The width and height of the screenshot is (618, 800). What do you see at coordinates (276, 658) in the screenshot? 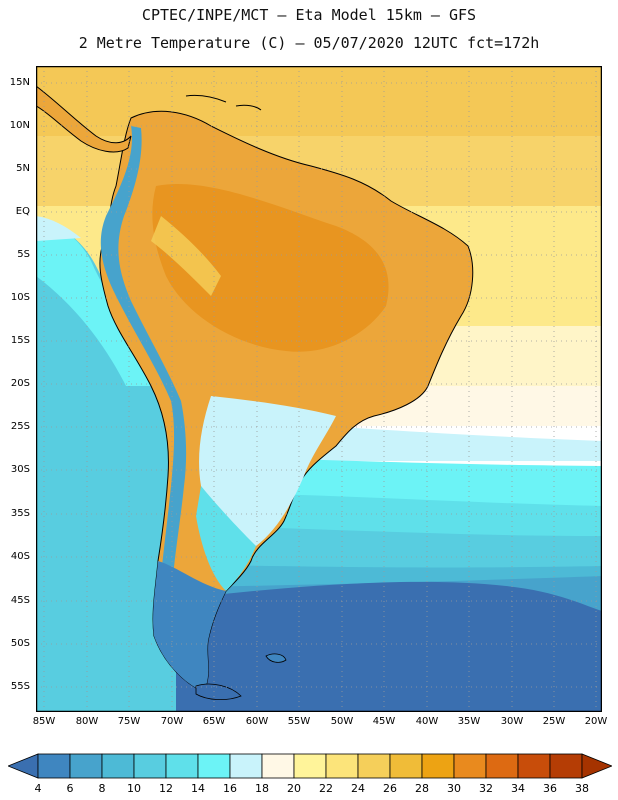
I see `falkland-islands` at bounding box center [276, 658].